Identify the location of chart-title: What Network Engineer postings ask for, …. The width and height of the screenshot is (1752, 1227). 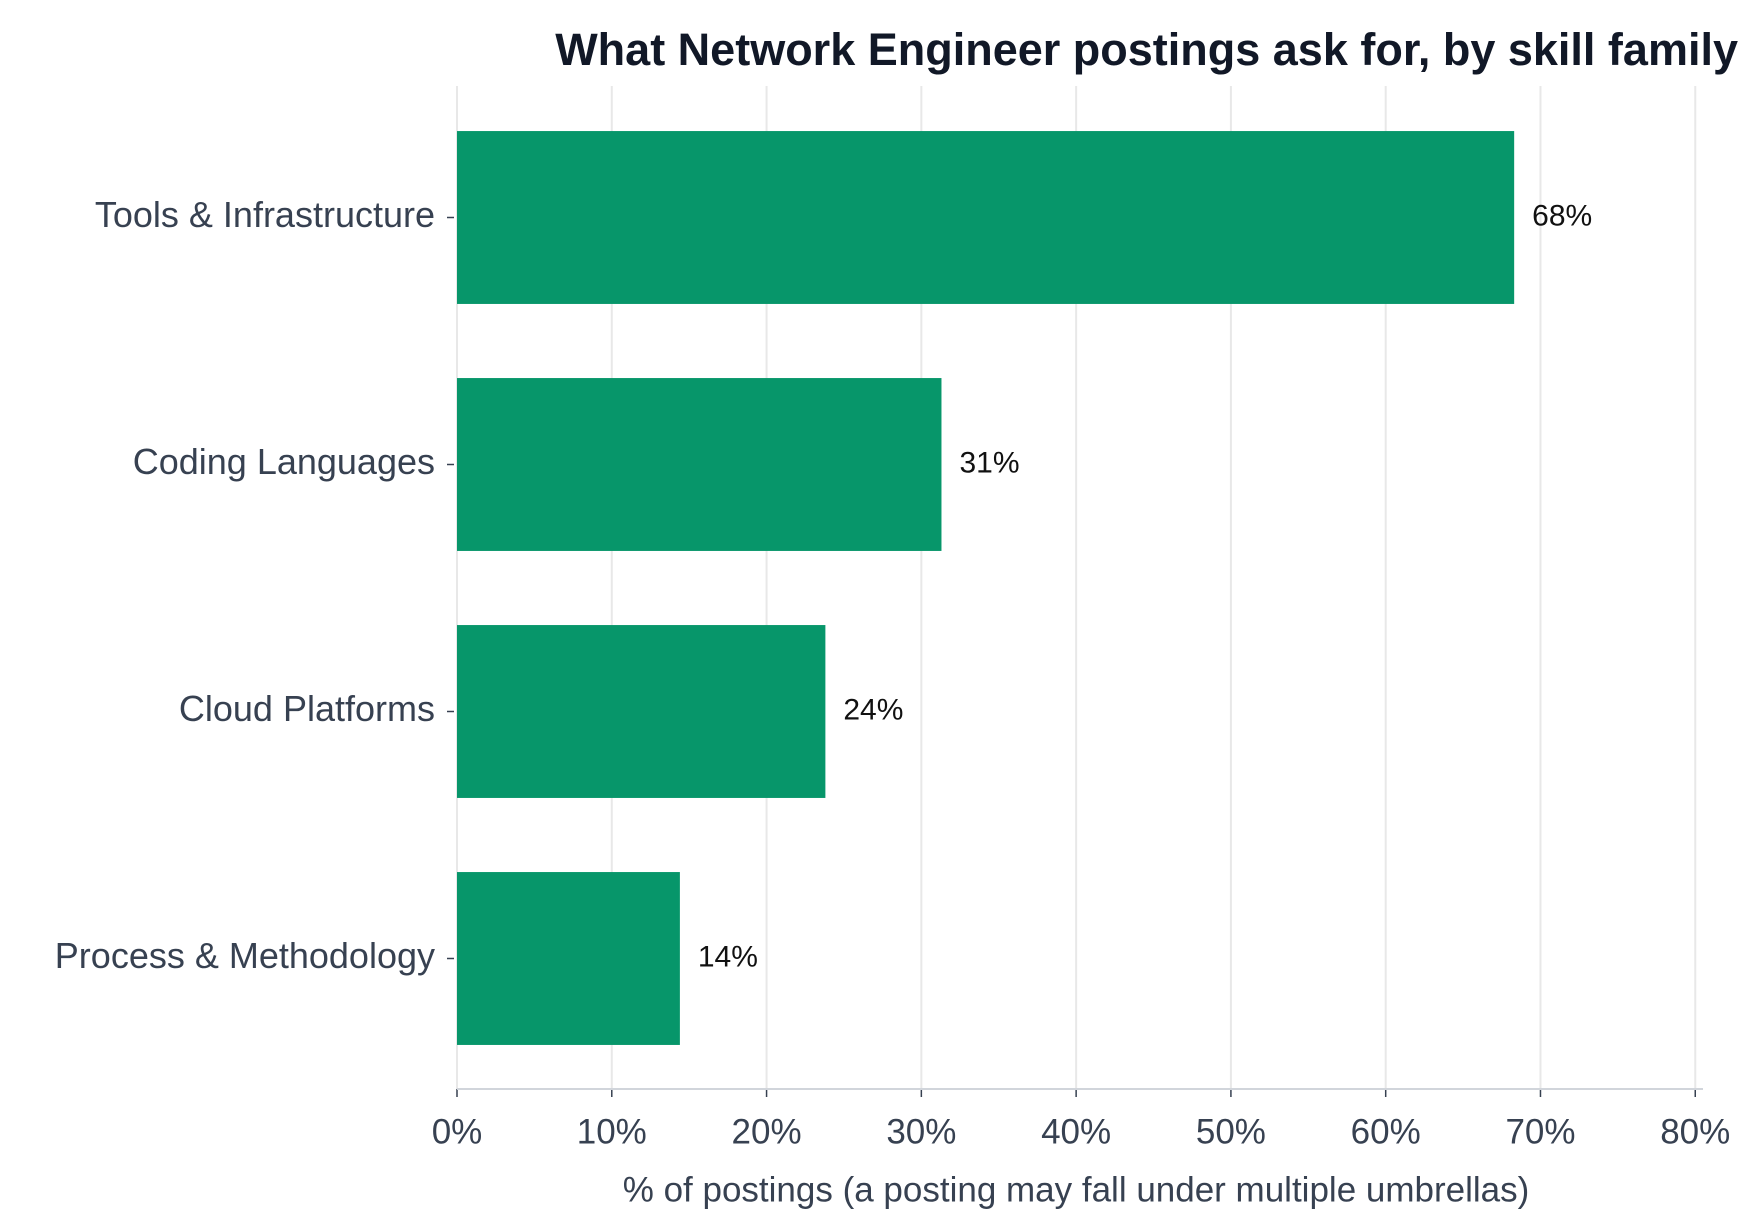
(1146, 49).